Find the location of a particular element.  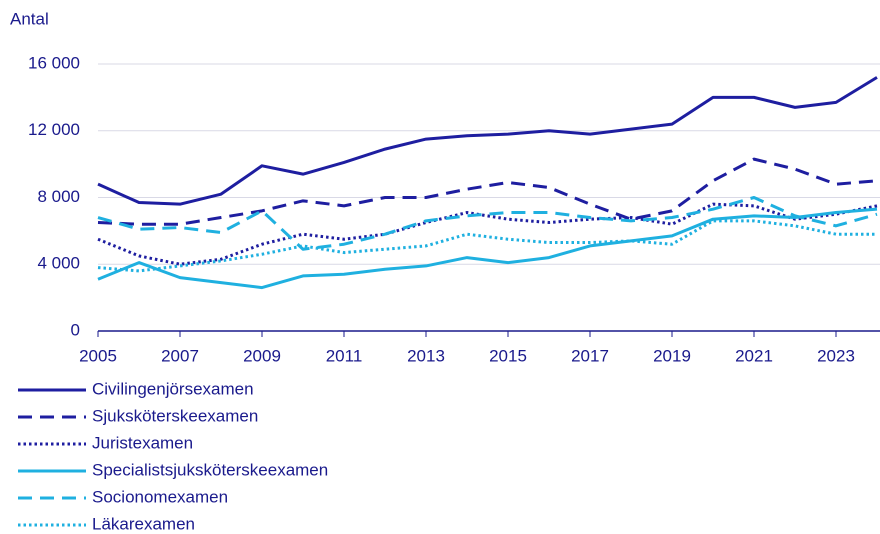

x-tick-label: 2015 is located at coordinates (508, 355).